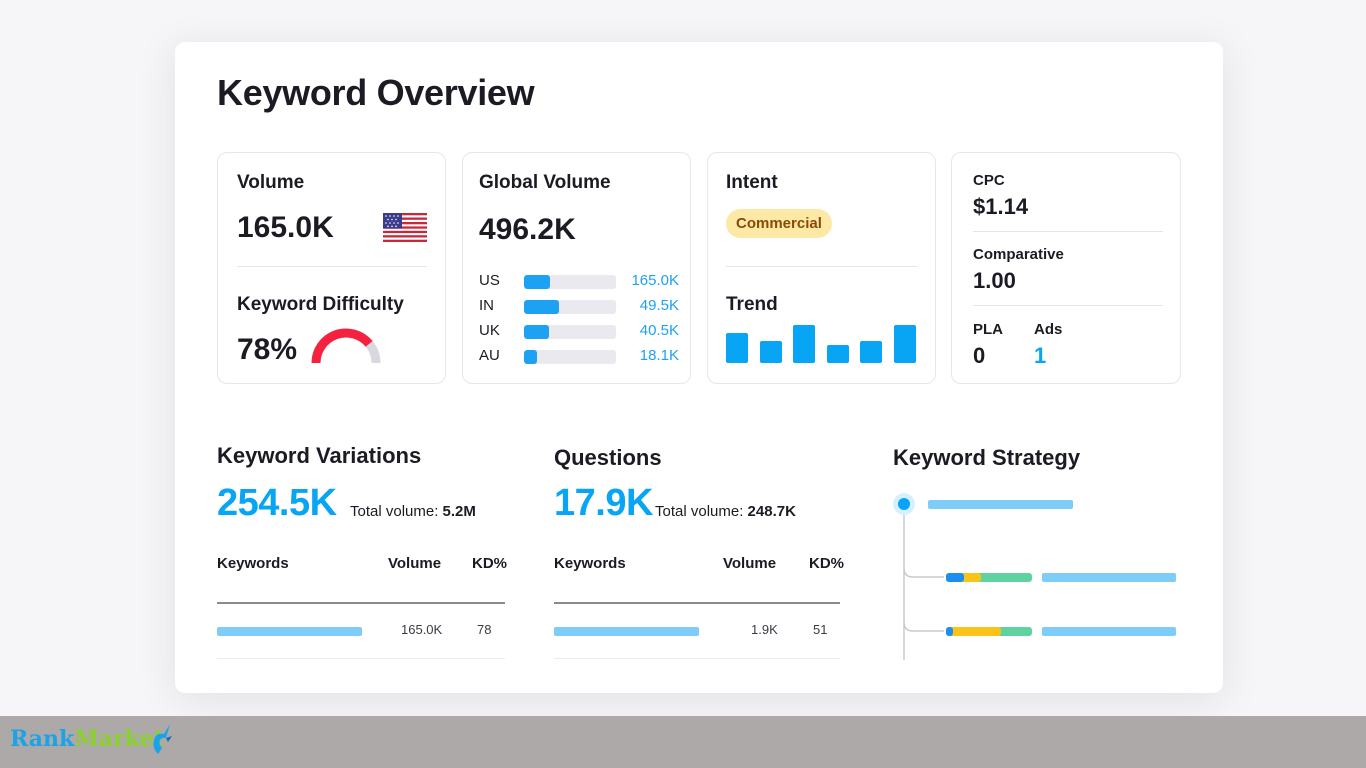 The height and width of the screenshot is (768, 1366). What do you see at coordinates (376, 92) in the screenshot?
I see `page-title: Keyword Overview` at bounding box center [376, 92].